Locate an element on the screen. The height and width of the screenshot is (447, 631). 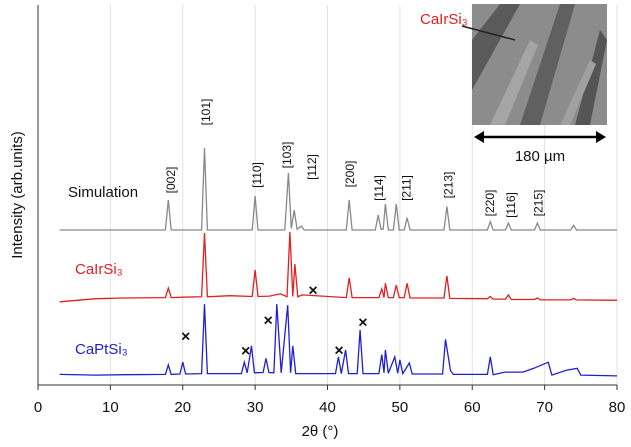
x-tick-label: 80 is located at coordinates (617, 407).